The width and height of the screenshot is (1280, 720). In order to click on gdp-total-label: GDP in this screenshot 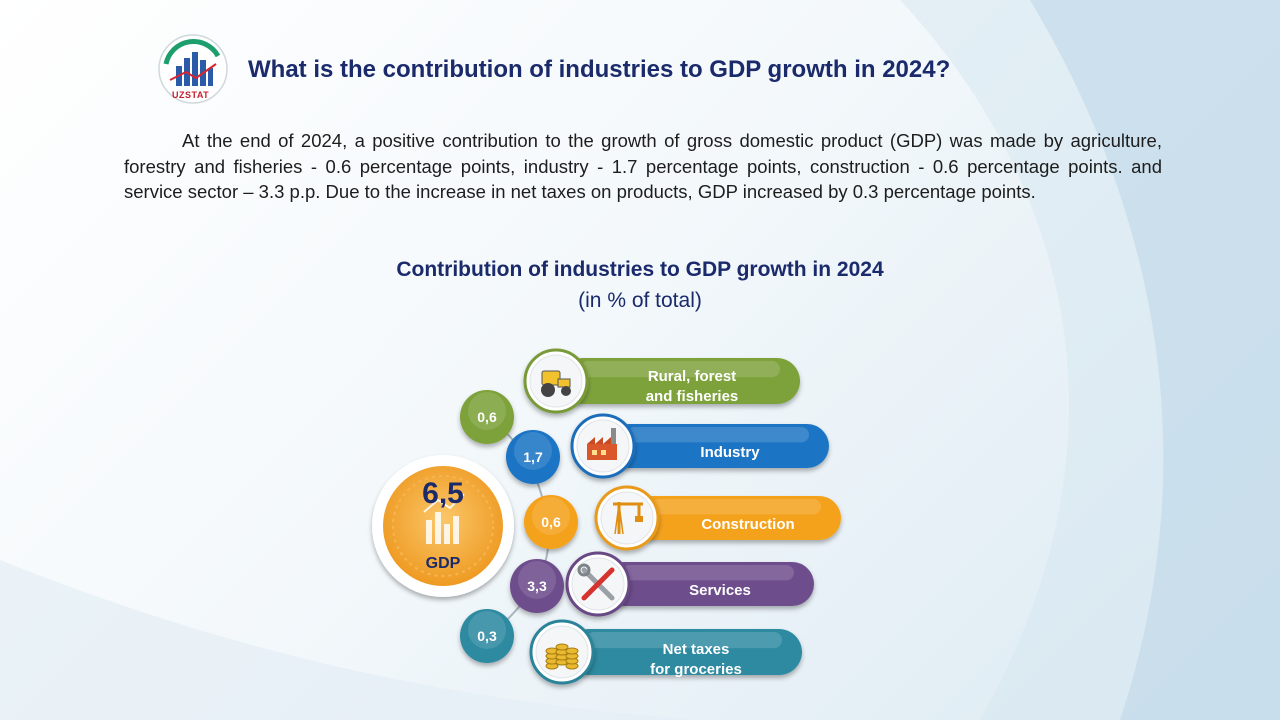, I will do `click(443, 563)`.